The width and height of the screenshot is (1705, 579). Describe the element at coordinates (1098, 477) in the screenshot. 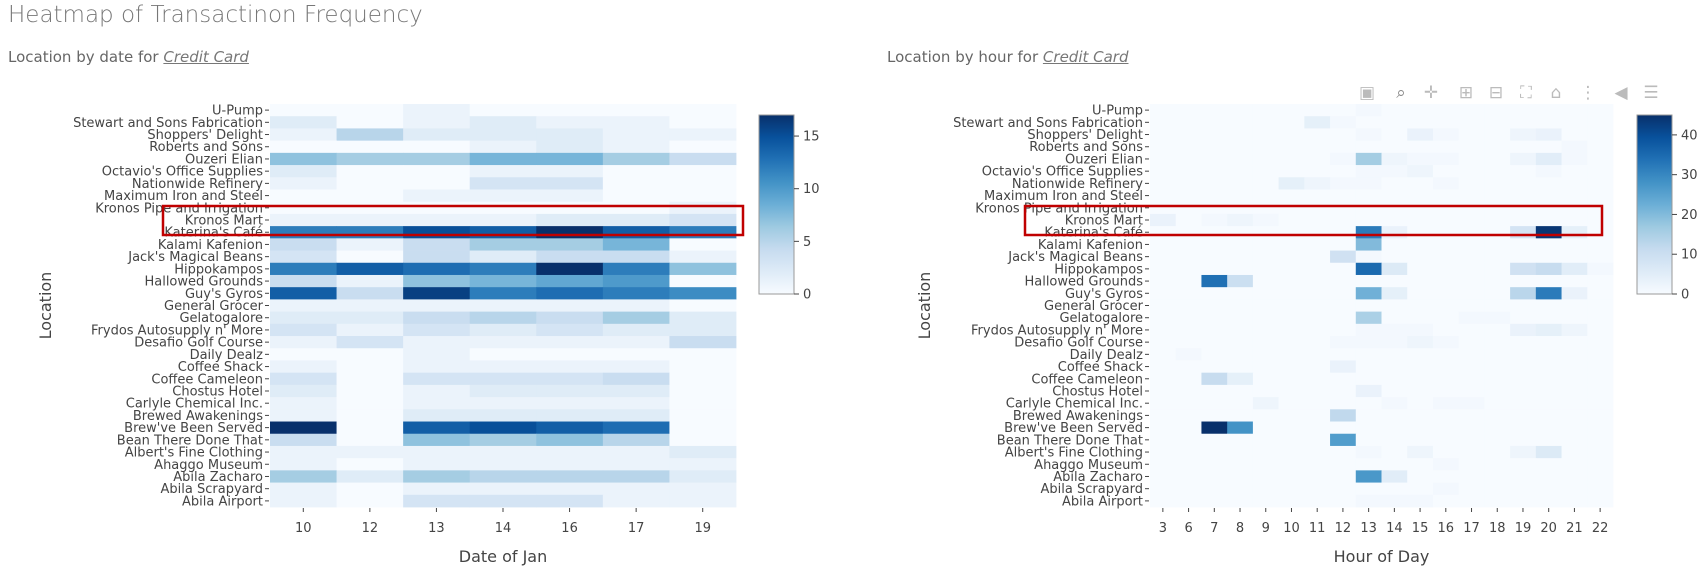

I see `right-y-tick-label: Abila Zacharo` at that location.